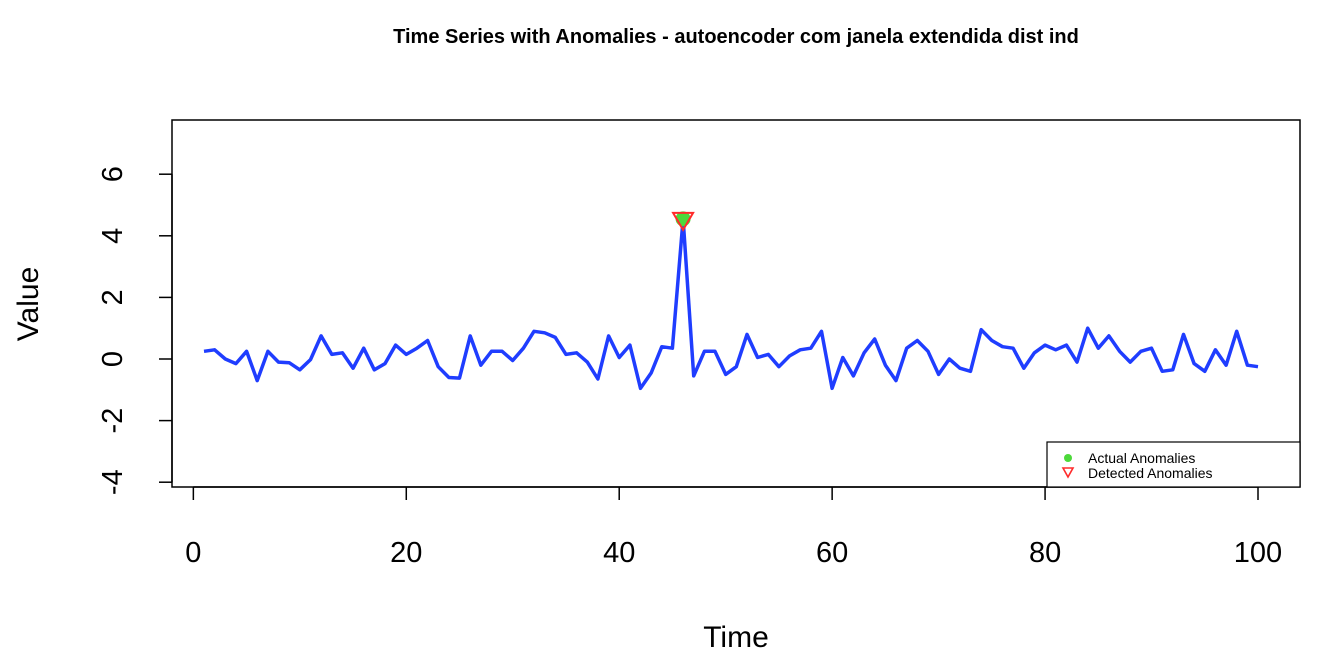 This screenshot has width=1320, height=662. Describe the element at coordinates (113, 174) in the screenshot. I see `y-tick-label: 6` at that location.